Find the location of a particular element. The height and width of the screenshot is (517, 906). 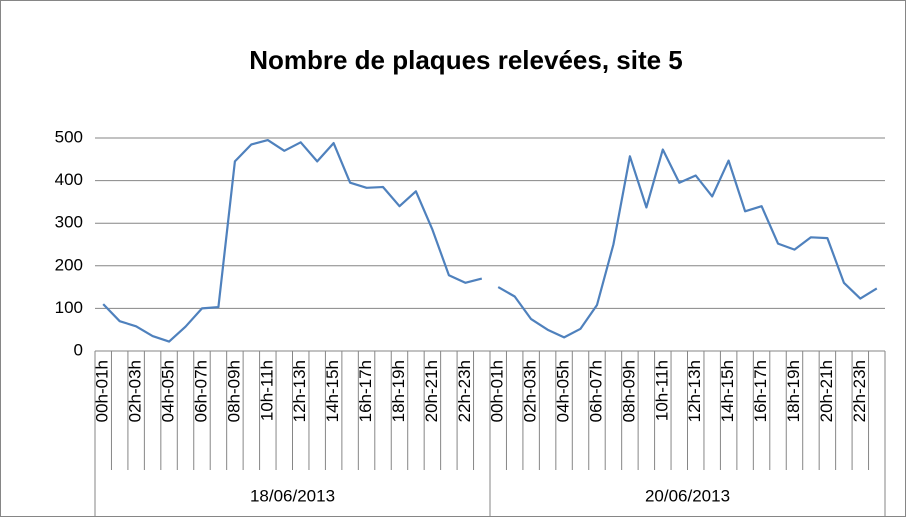

y-tick-label: 400 is located at coordinates (69, 179).